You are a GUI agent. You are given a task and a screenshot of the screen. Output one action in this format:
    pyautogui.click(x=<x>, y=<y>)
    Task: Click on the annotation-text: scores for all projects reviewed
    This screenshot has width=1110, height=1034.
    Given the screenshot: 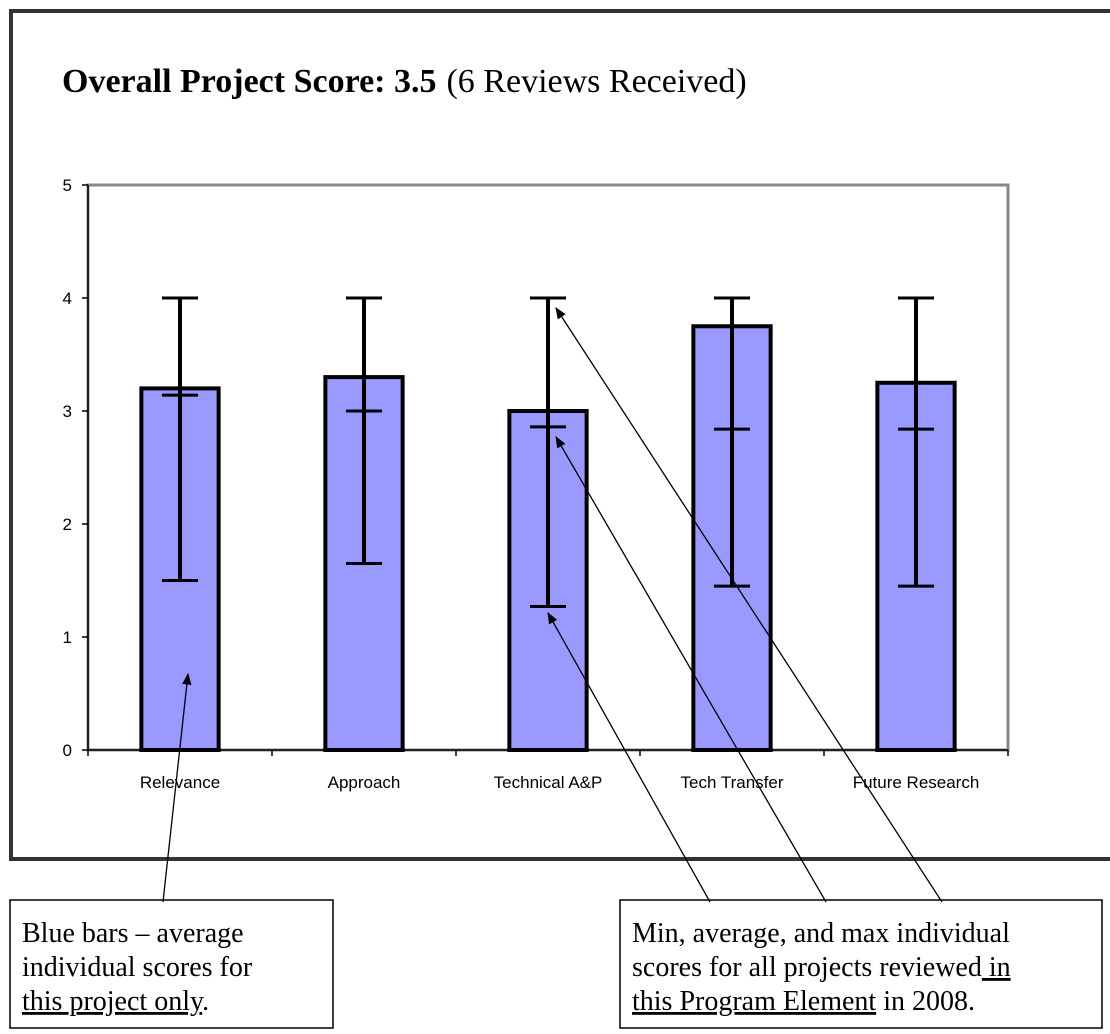 What is the action you would take?
    pyautogui.click(x=807, y=967)
    